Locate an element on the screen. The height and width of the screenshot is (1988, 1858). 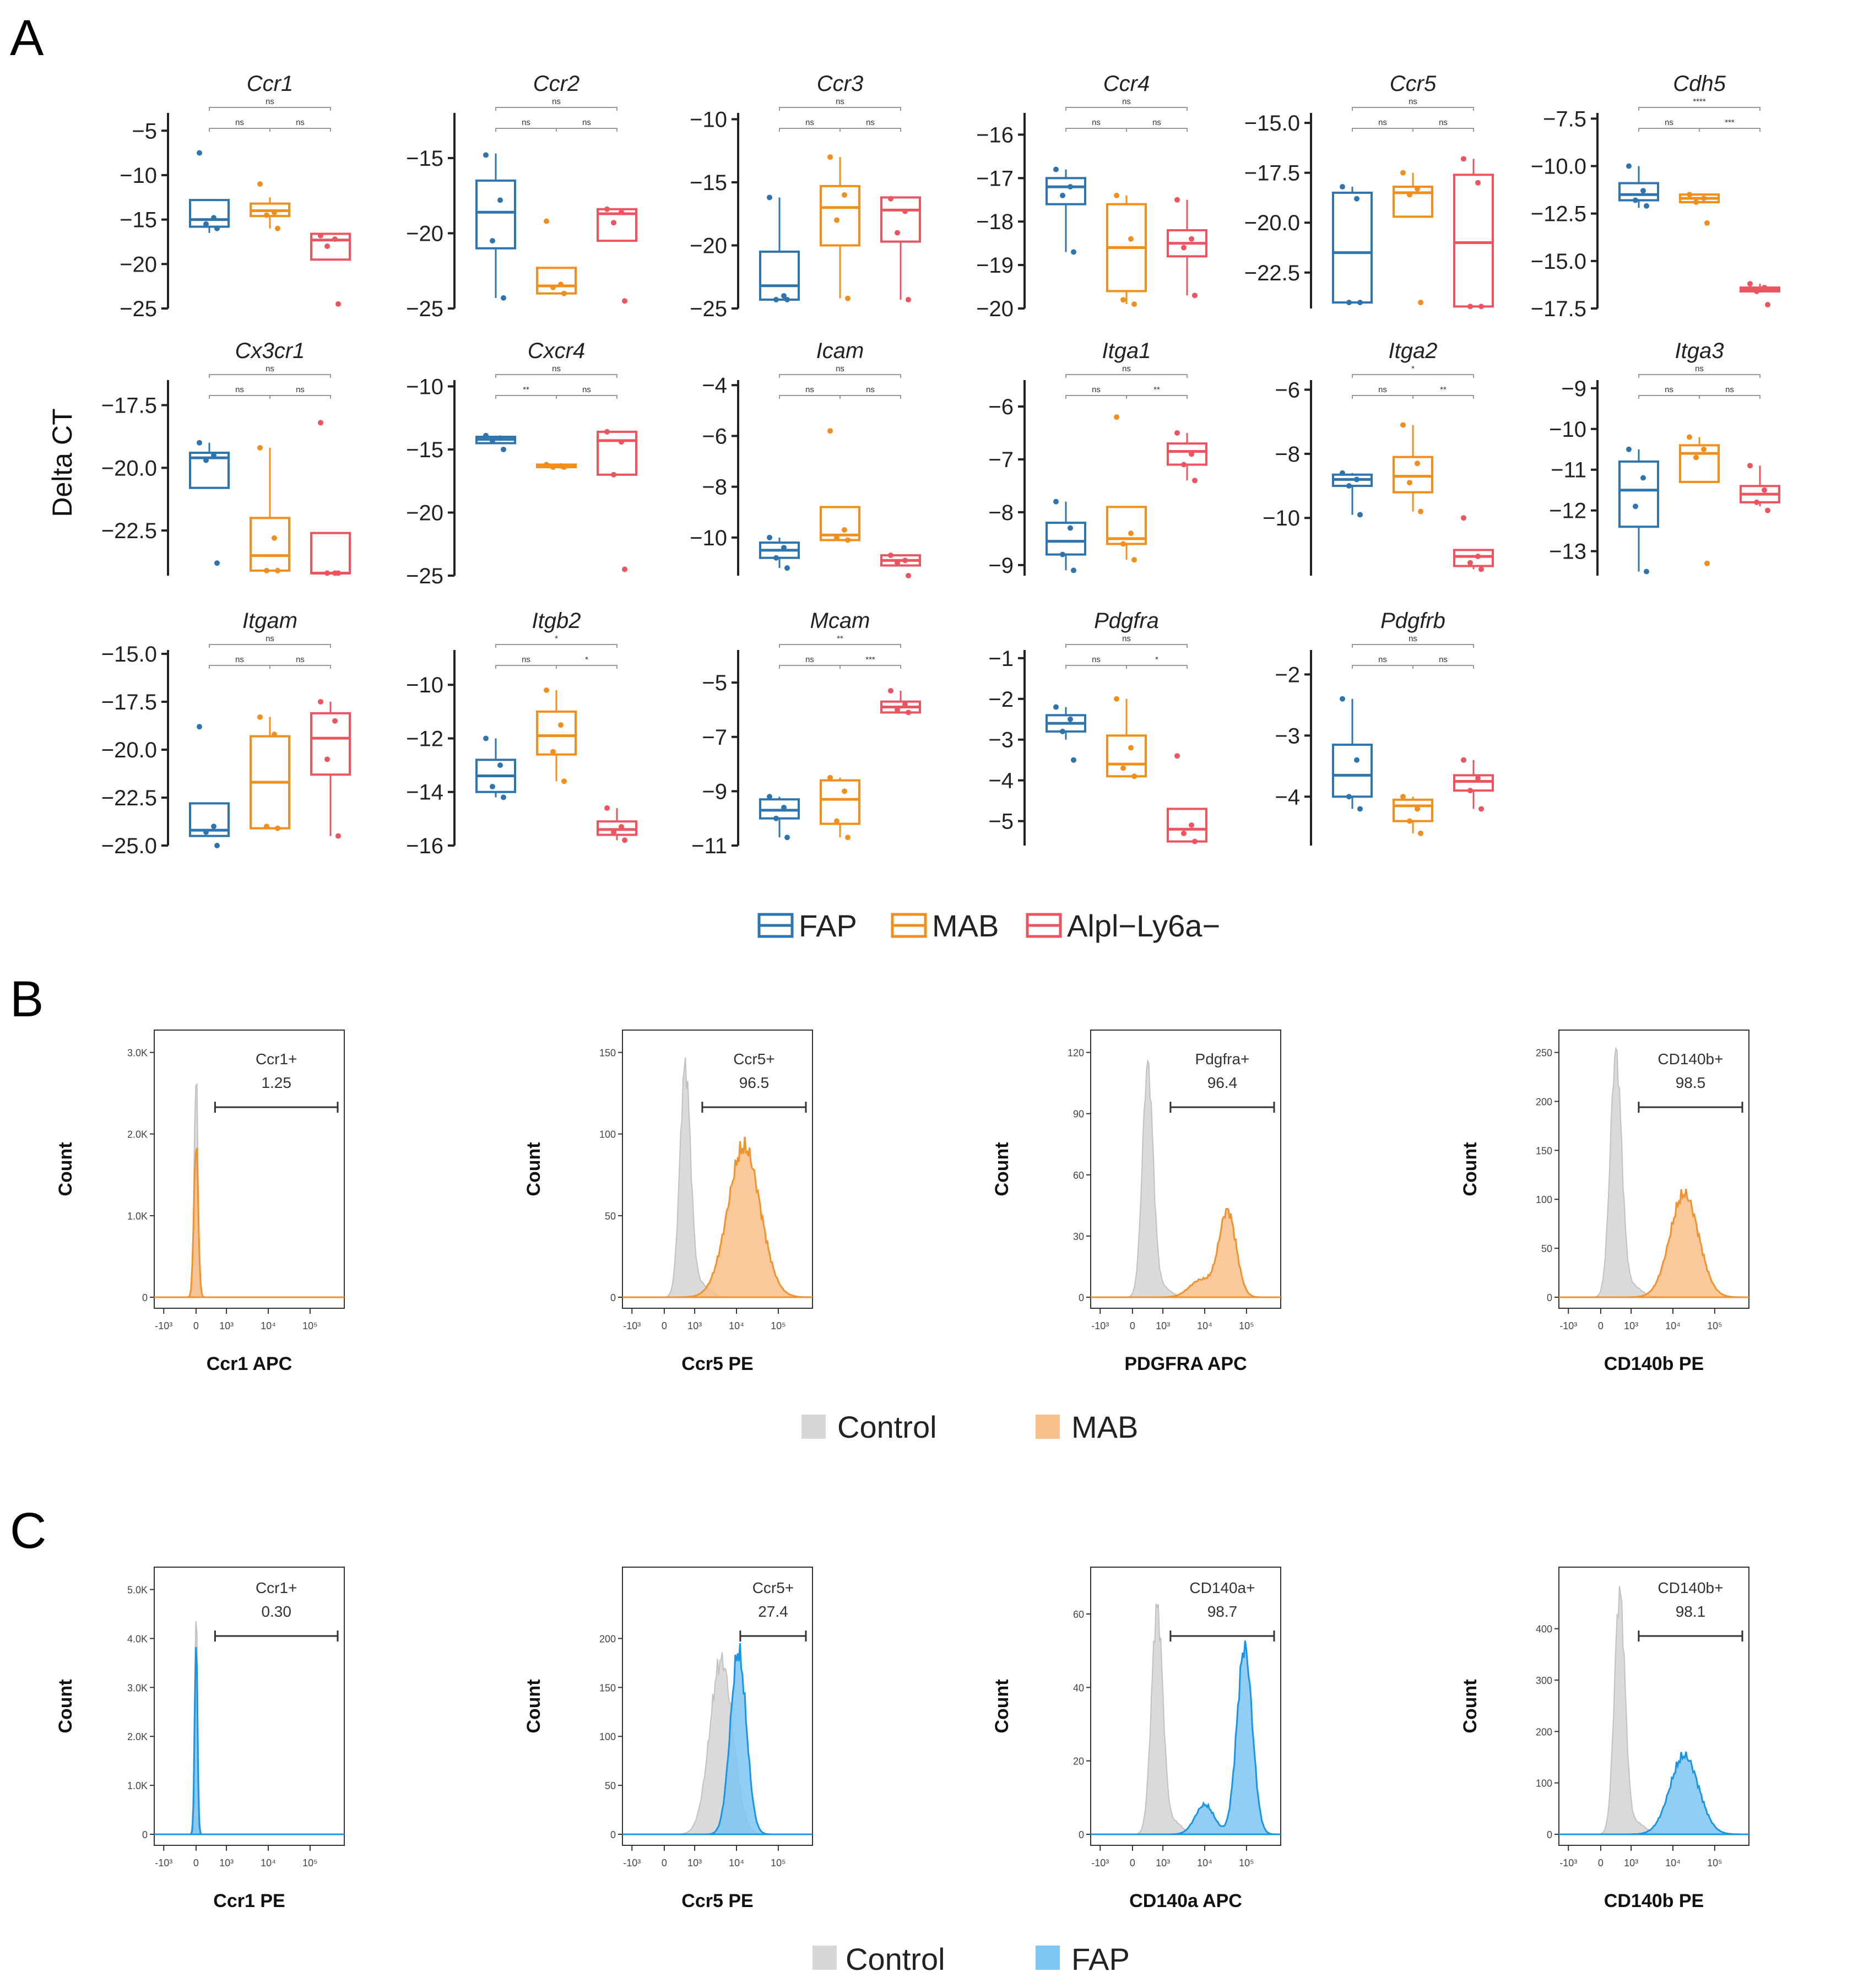
y-tick-label: −10 is located at coordinates (139, 176).